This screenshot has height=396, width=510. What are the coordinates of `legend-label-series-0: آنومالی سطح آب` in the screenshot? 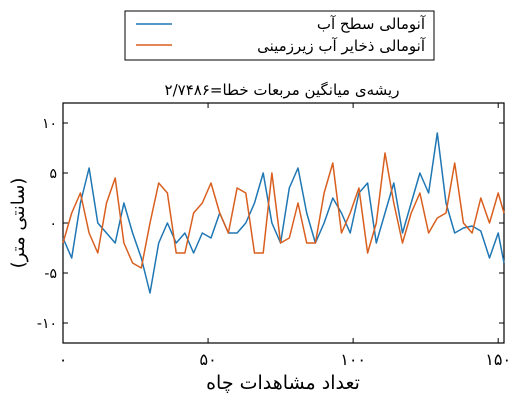 It's located at (371, 24).